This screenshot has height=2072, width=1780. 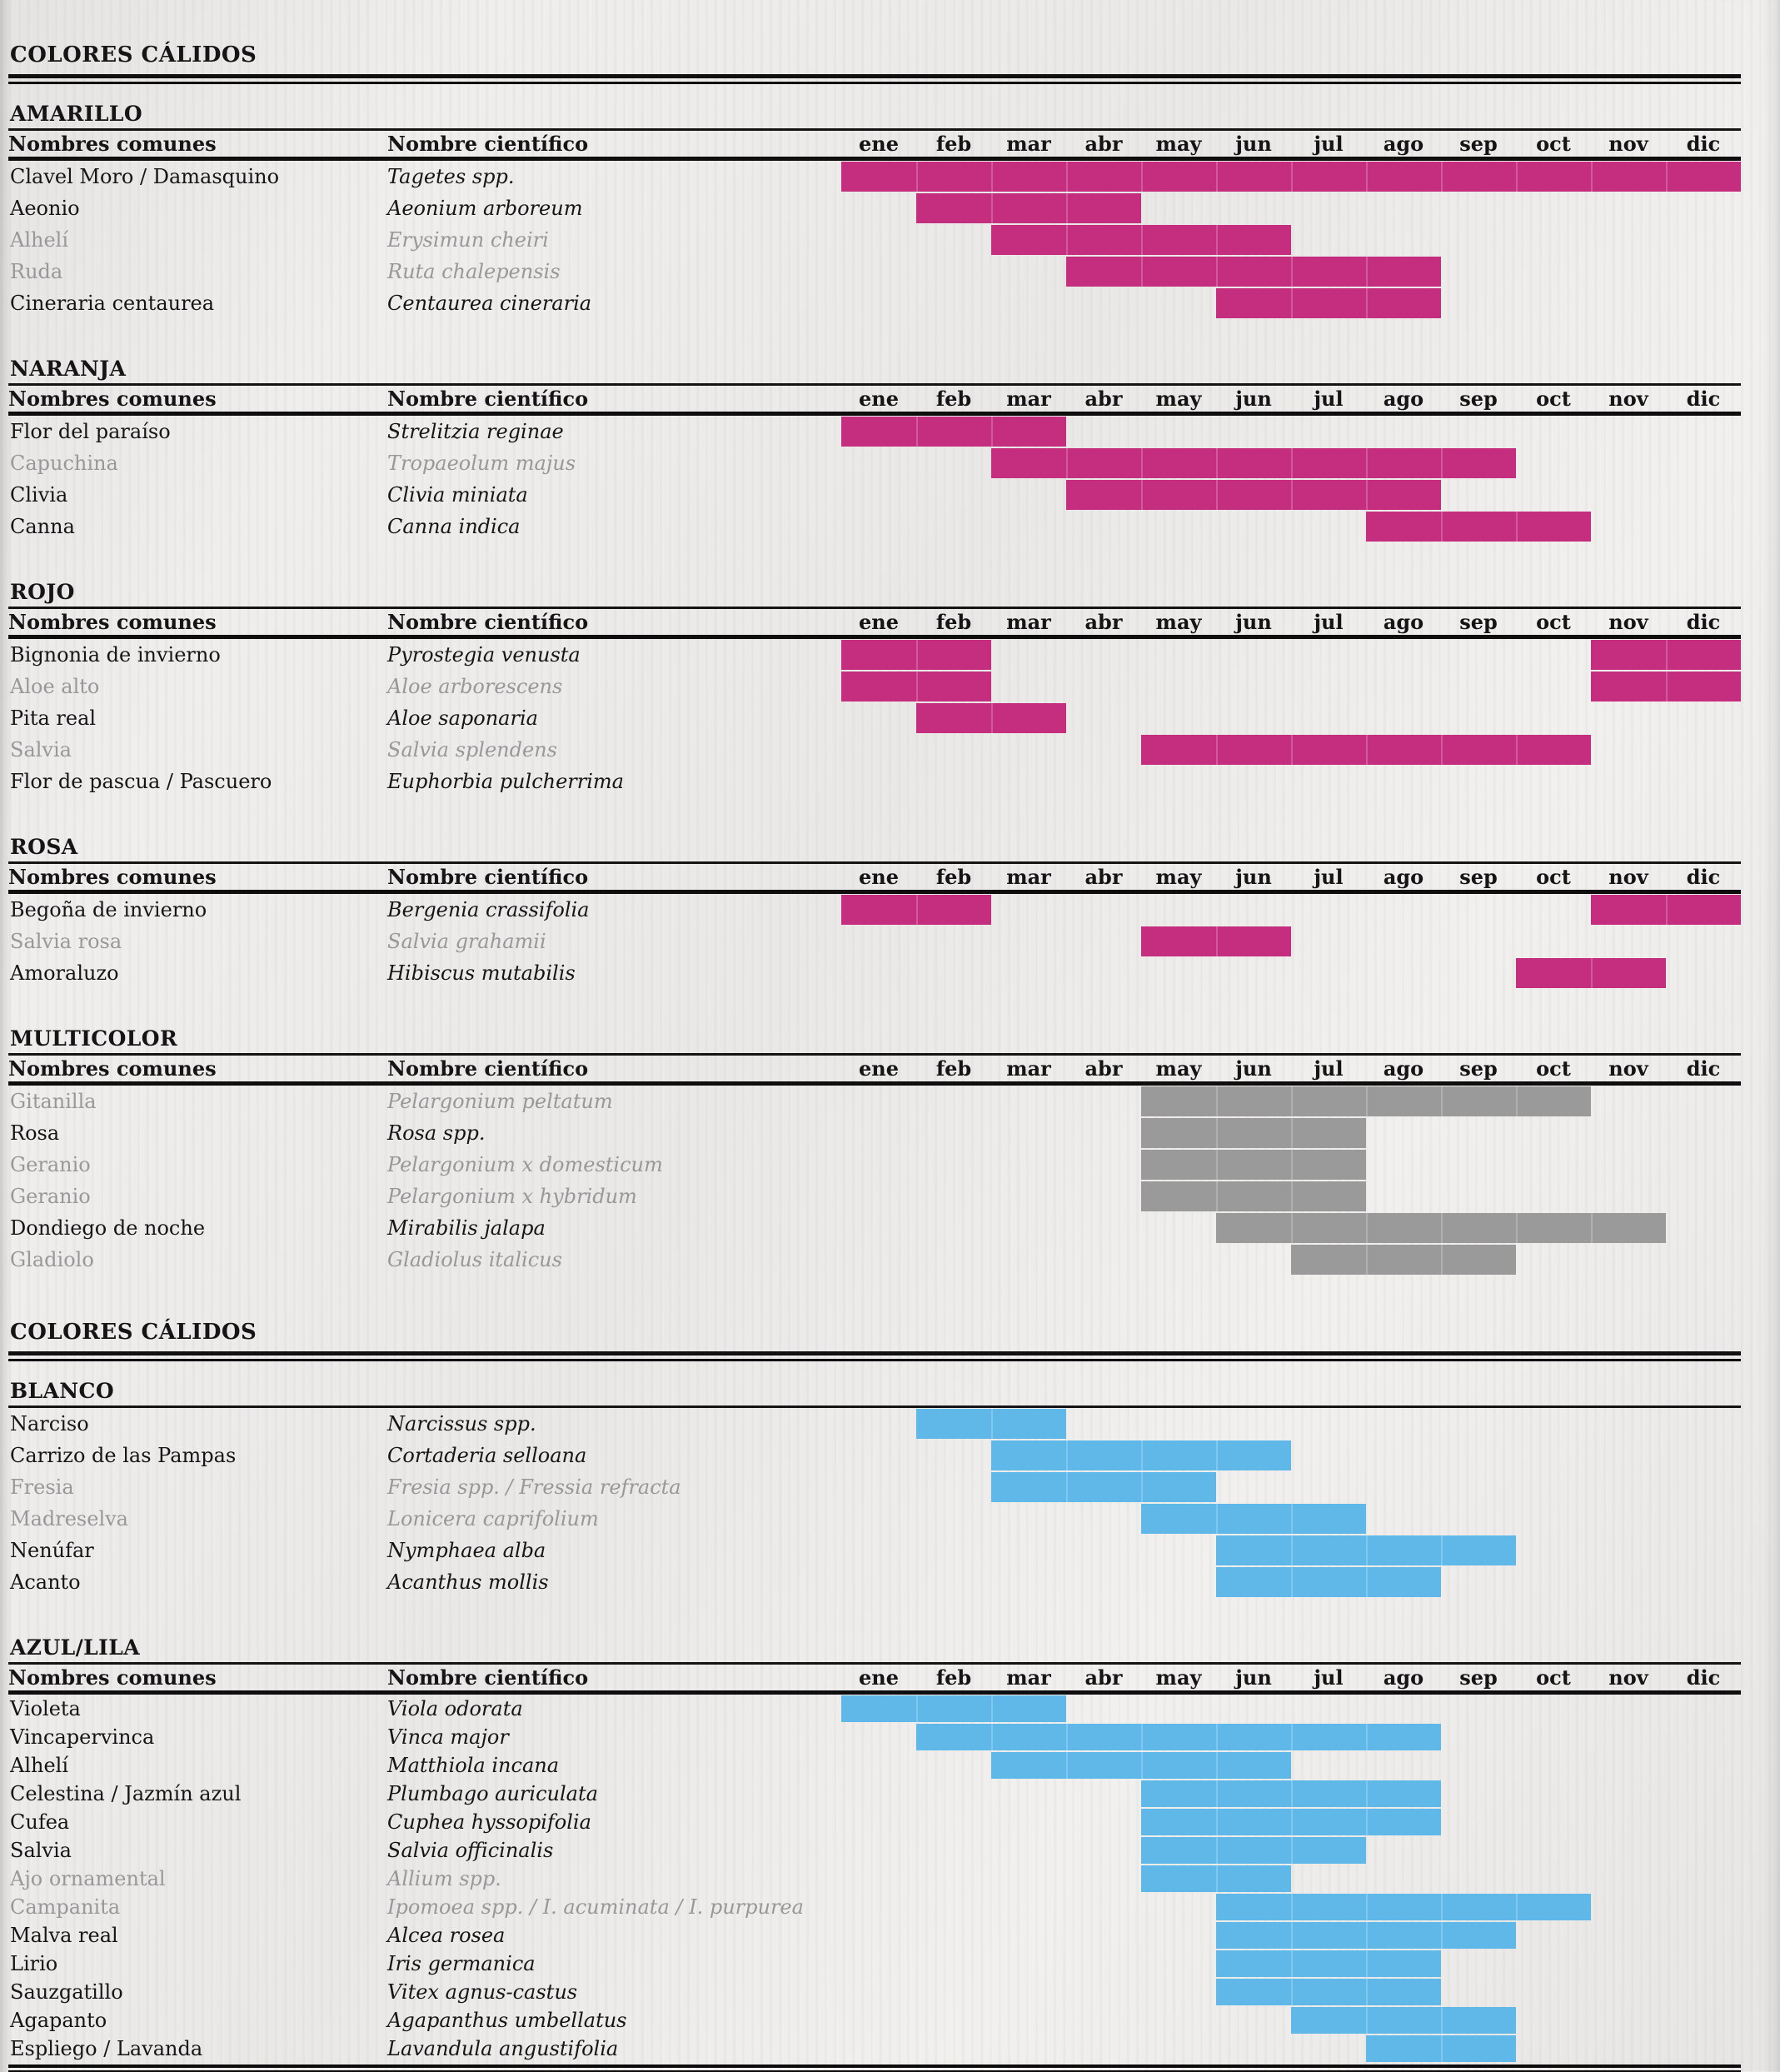 I want to click on month-header-nov: nov, so click(x=1628, y=399).